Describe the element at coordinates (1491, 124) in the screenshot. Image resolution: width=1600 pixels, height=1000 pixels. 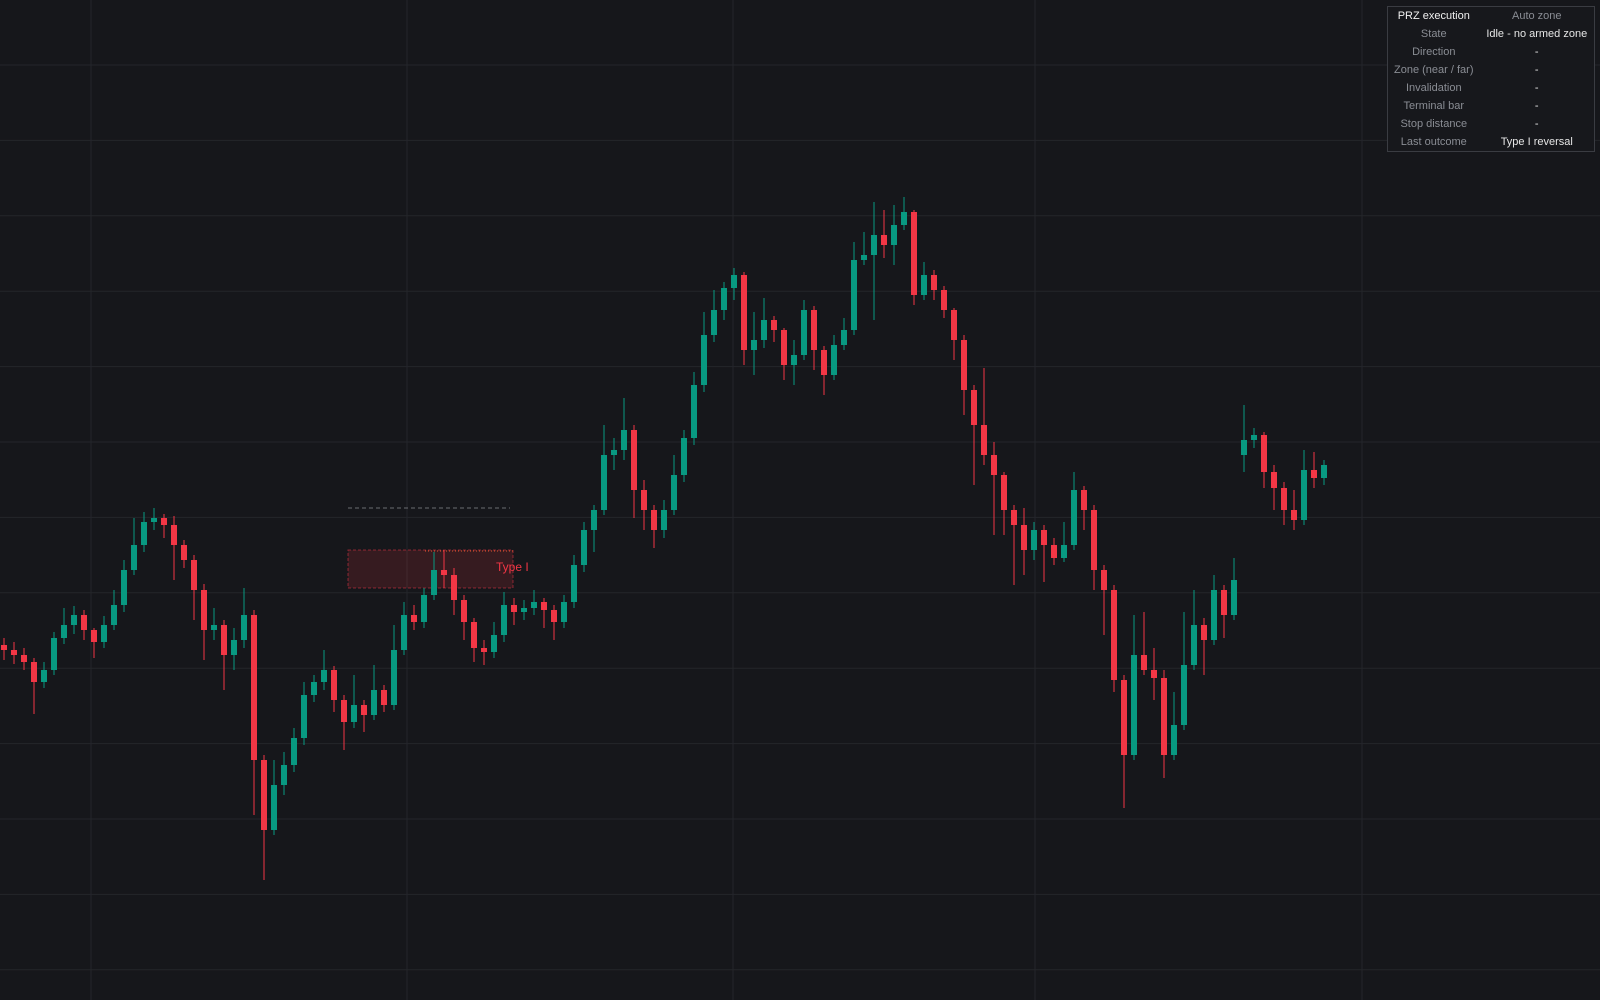
I see `status-row: Stop distance -` at that location.